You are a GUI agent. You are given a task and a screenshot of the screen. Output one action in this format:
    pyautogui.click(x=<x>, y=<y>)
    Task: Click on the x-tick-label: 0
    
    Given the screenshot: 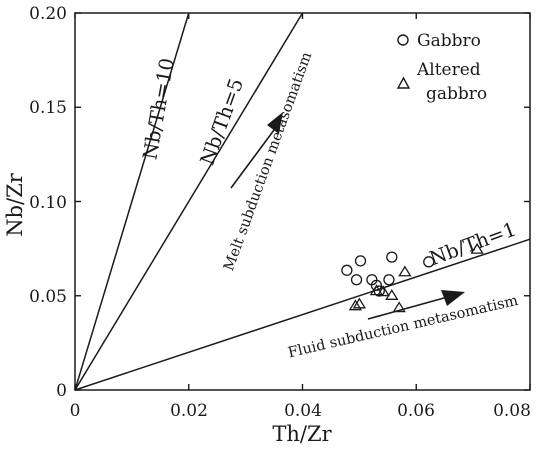 What is the action you would take?
    pyautogui.click(x=75, y=411)
    